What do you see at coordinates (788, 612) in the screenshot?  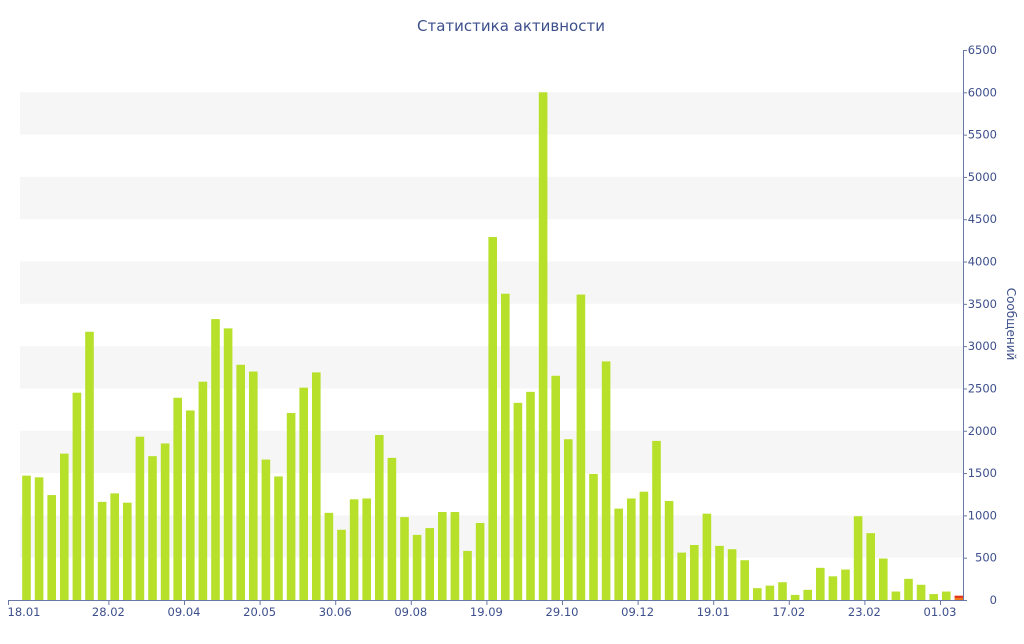 I see `x-tick-label: 17.02` at bounding box center [788, 612].